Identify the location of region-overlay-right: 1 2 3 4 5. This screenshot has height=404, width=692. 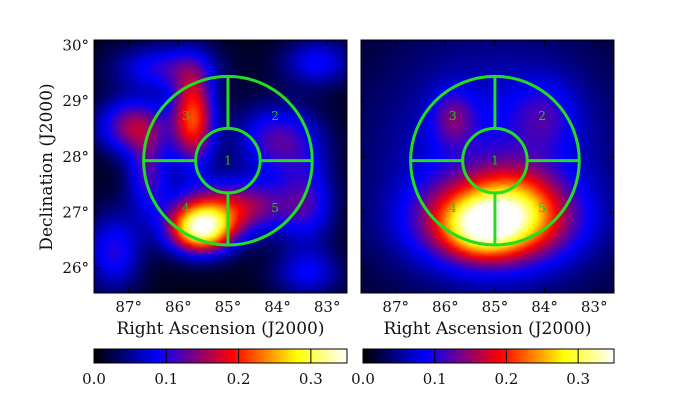
(495, 160).